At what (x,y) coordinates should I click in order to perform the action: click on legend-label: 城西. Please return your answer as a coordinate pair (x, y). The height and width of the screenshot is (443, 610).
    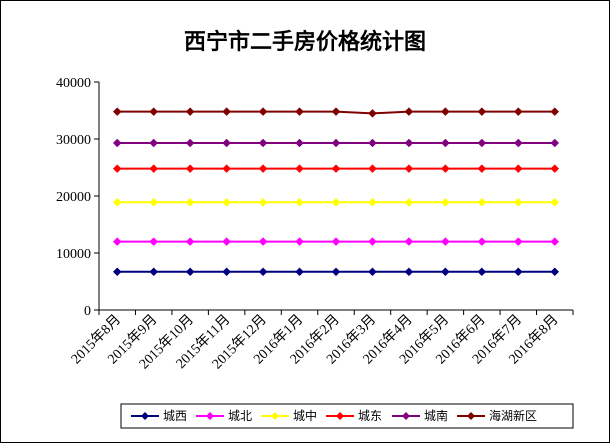
    Looking at the image, I should click on (175, 416).